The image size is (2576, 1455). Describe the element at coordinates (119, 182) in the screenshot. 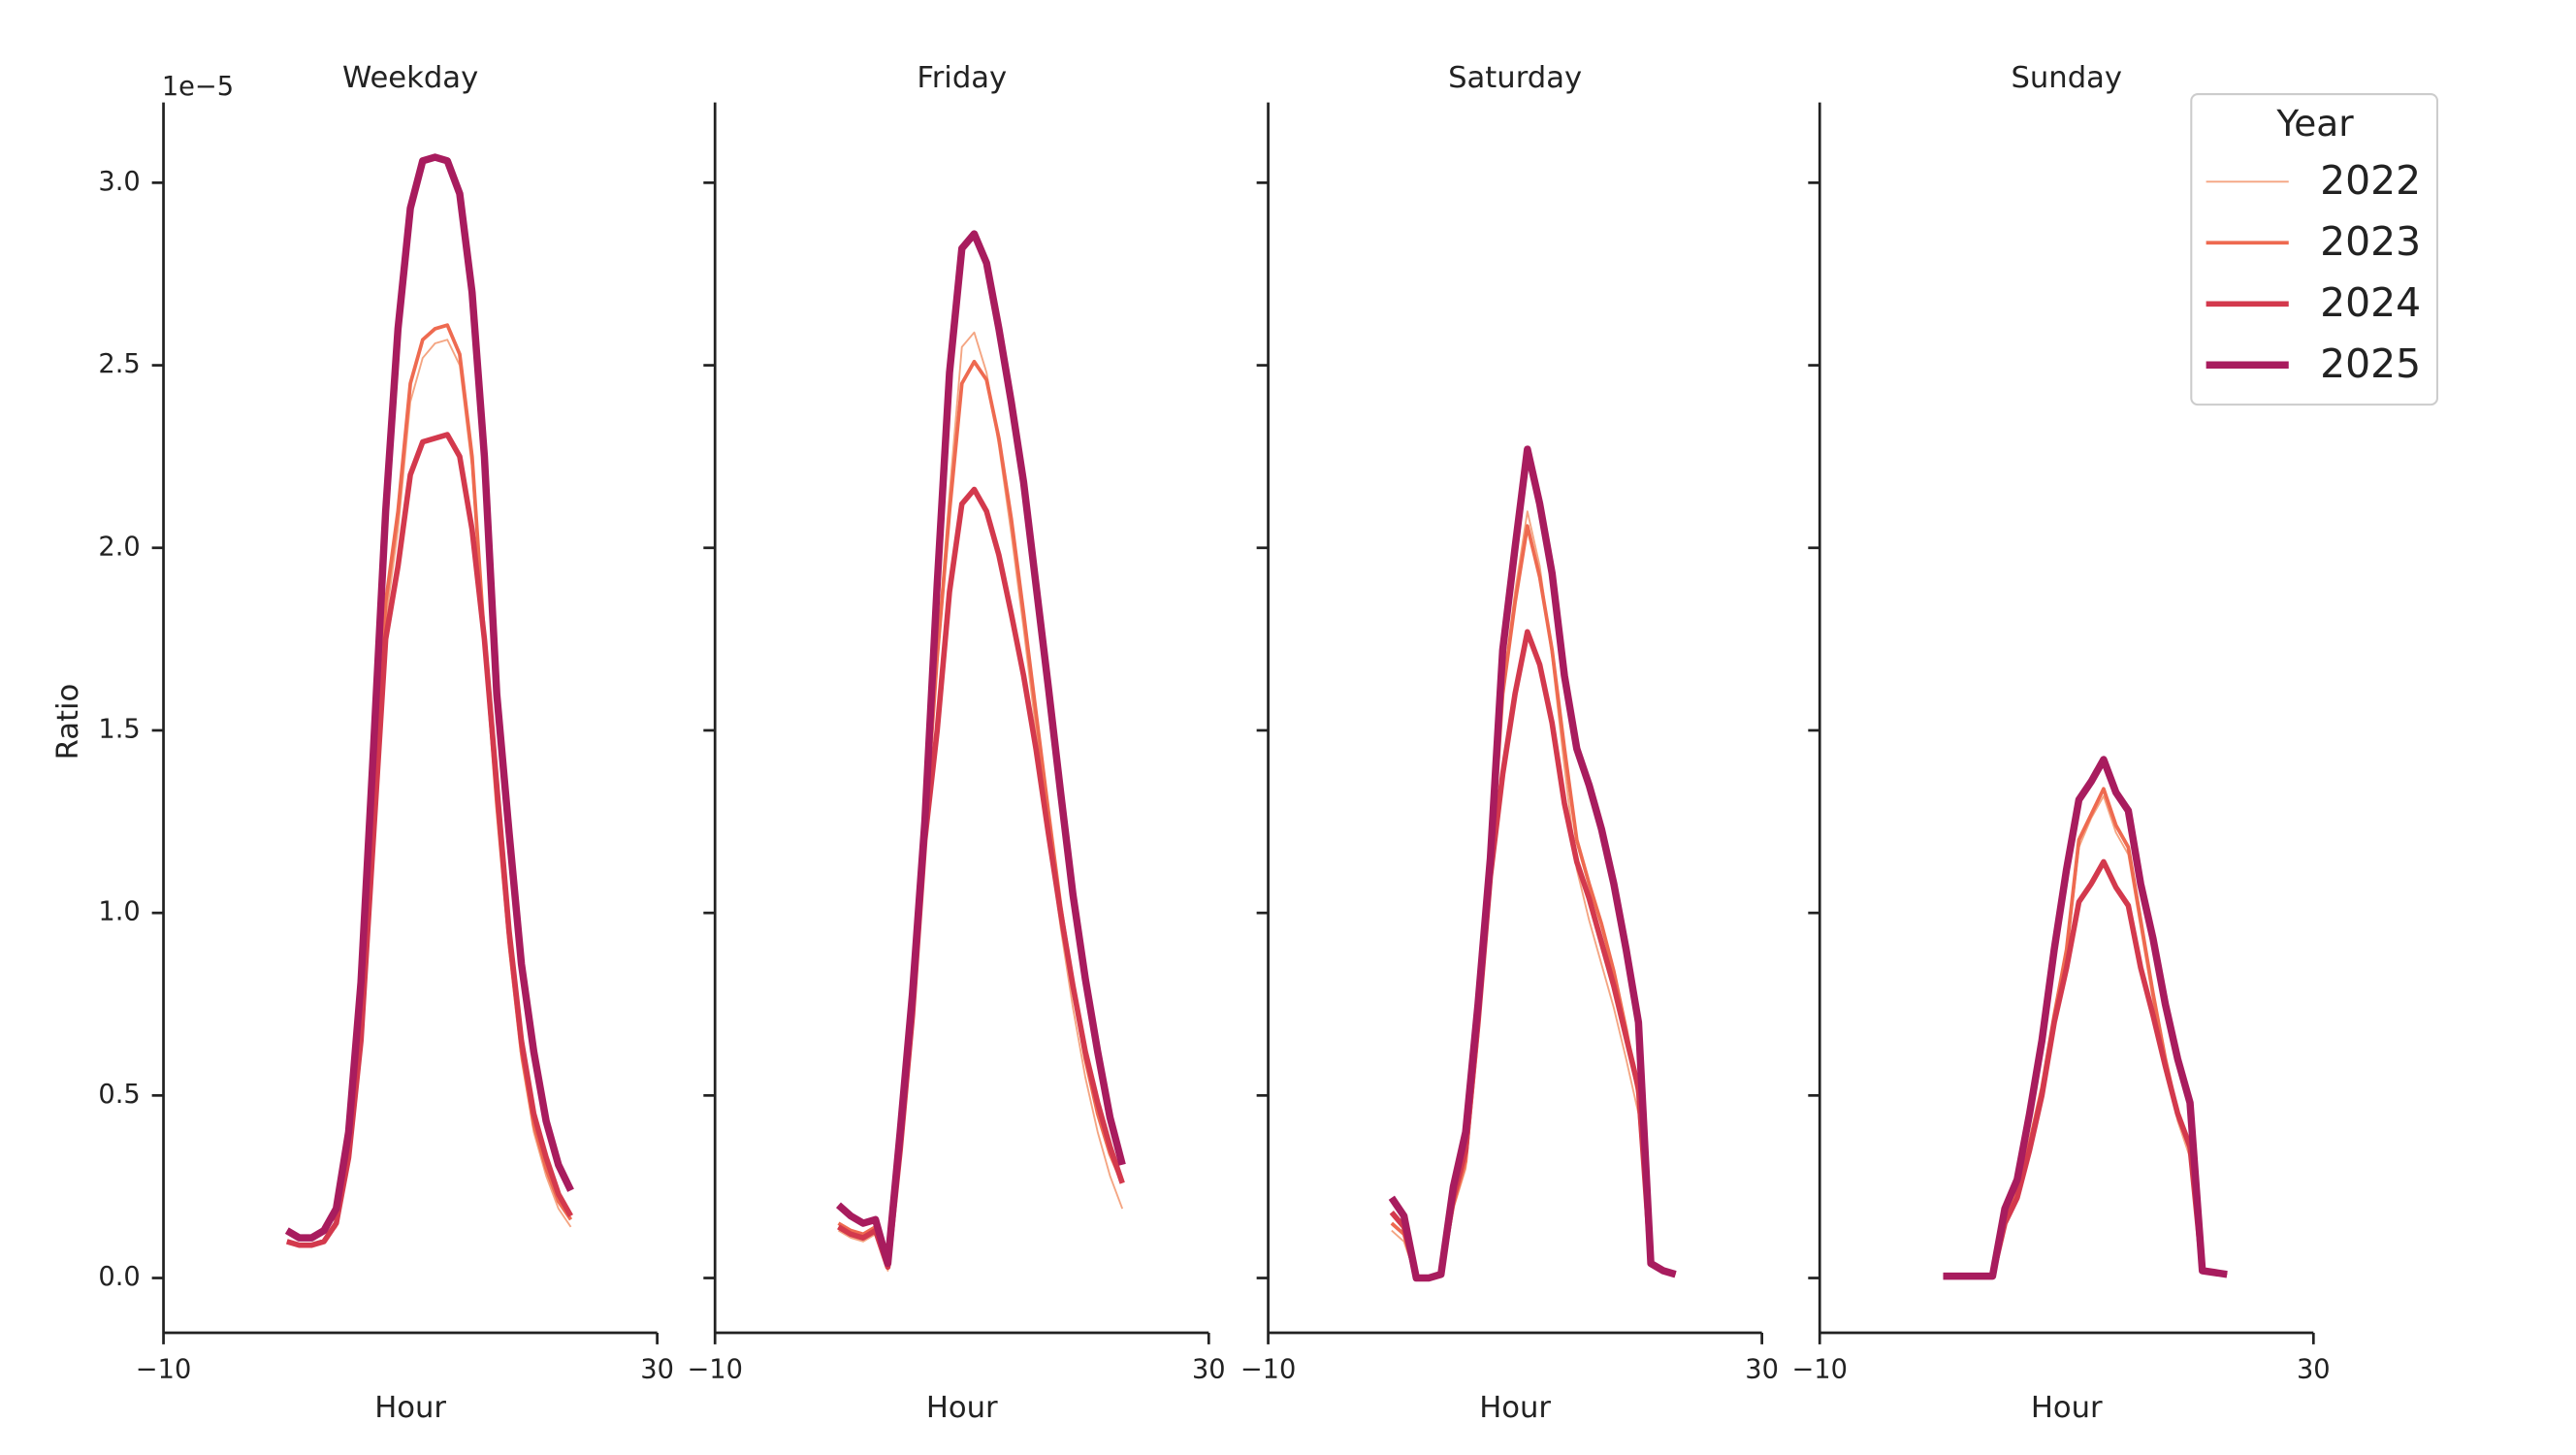

I see `y-tick-label: 3.0` at that location.